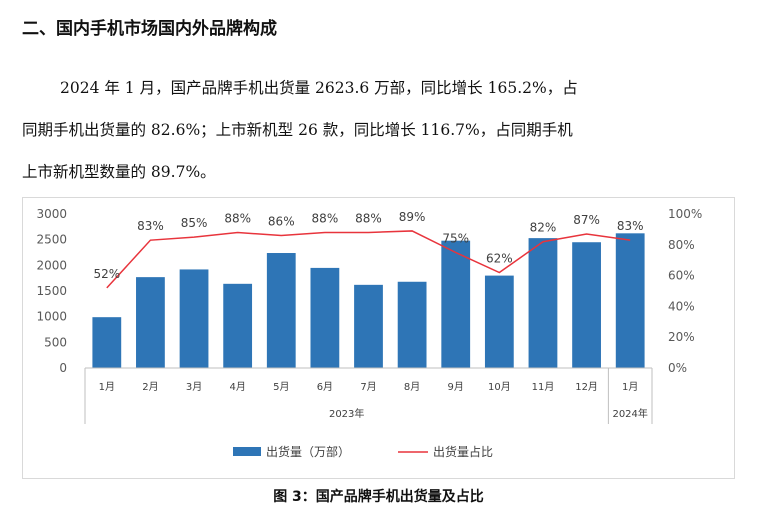 The height and width of the screenshot is (517, 757). What do you see at coordinates (247, 451) in the screenshot?
I see `legend-swatch-bar` at bounding box center [247, 451].